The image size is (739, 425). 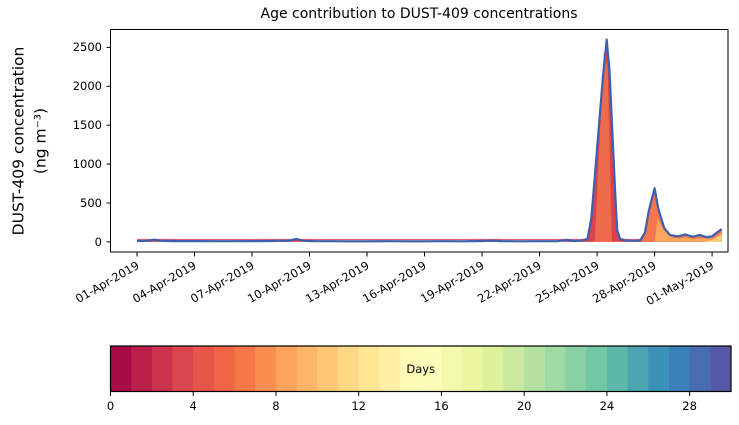 I want to click on colorbar-tick-label: 12, so click(x=358, y=405).